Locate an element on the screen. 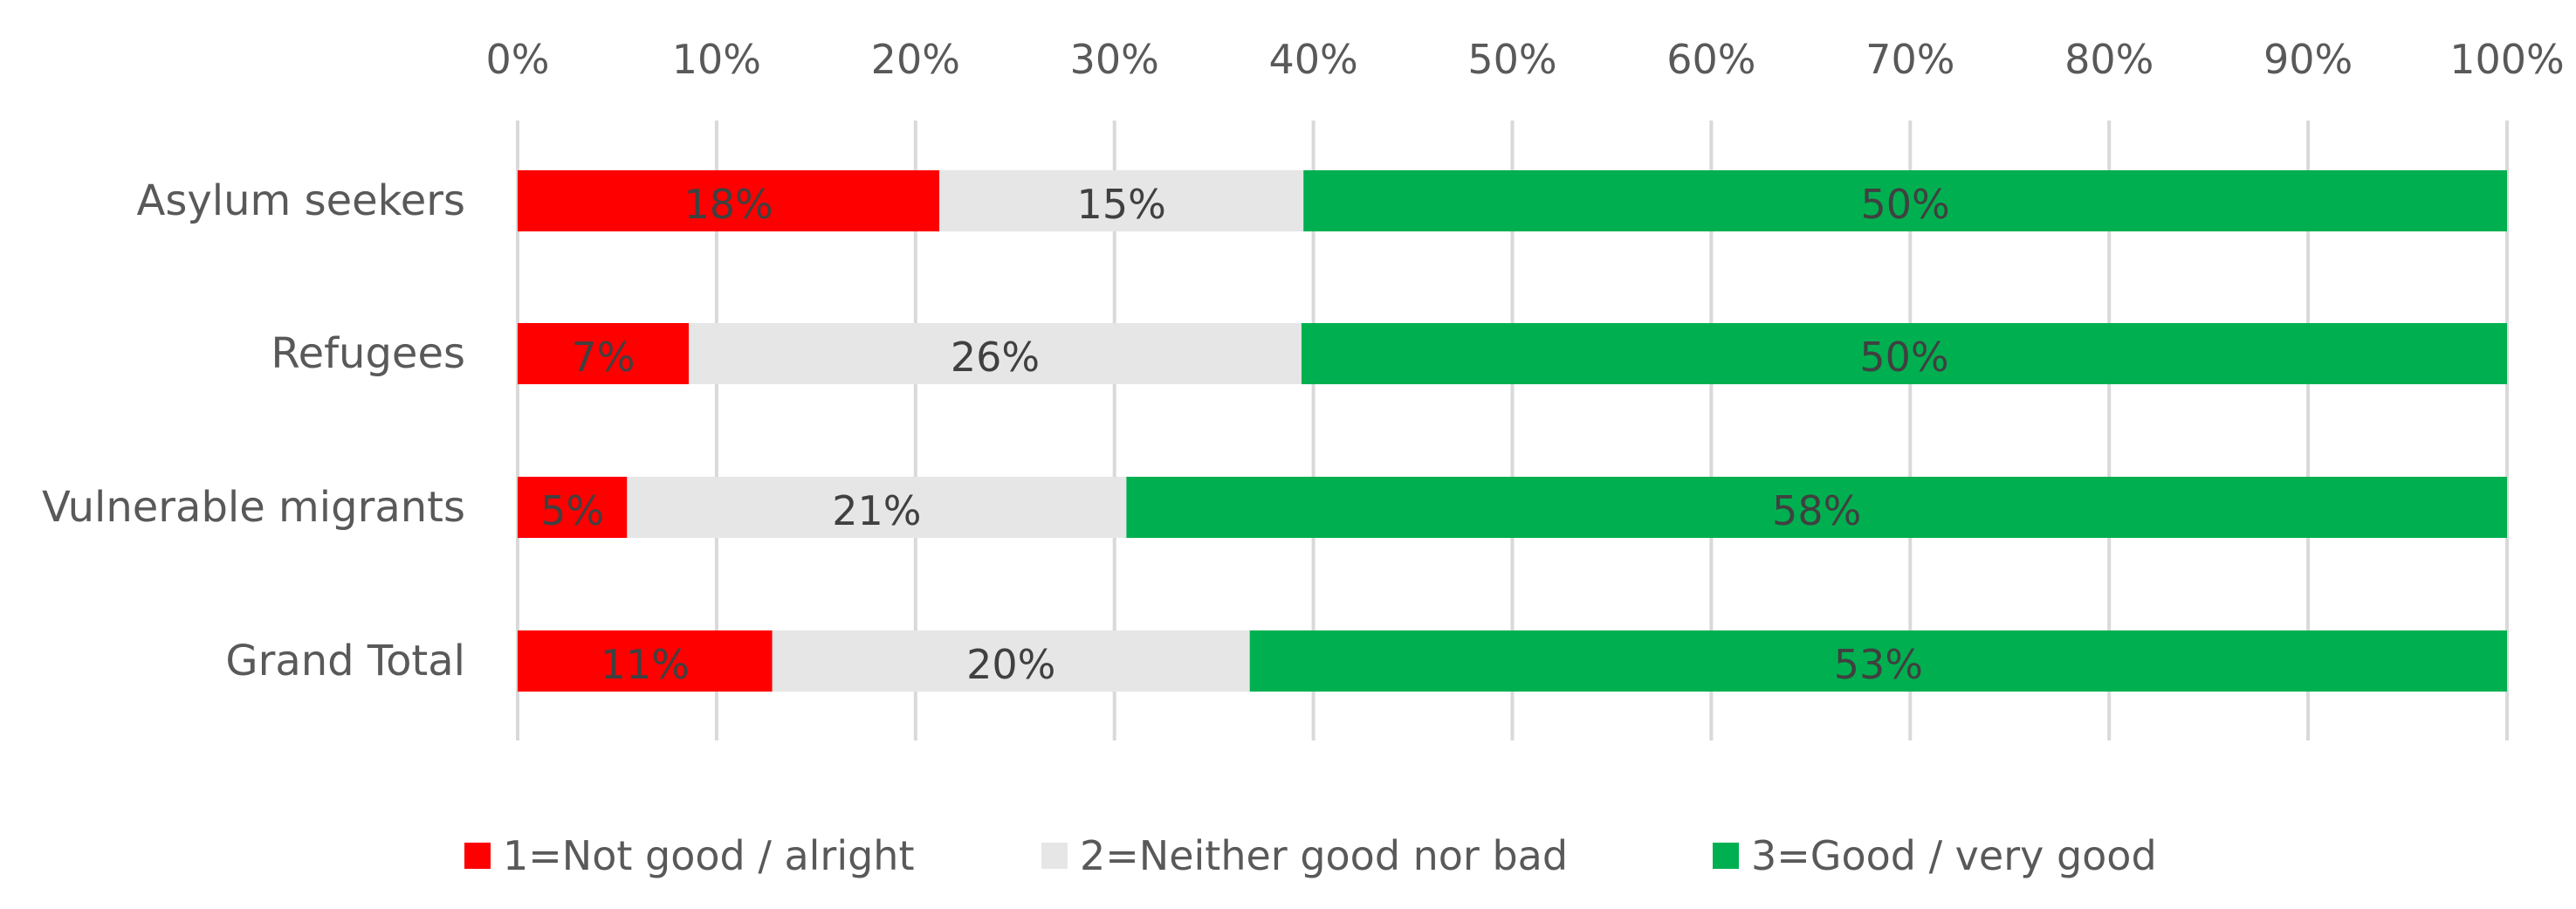  x-tick-label: 30% is located at coordinates (1114, 59).